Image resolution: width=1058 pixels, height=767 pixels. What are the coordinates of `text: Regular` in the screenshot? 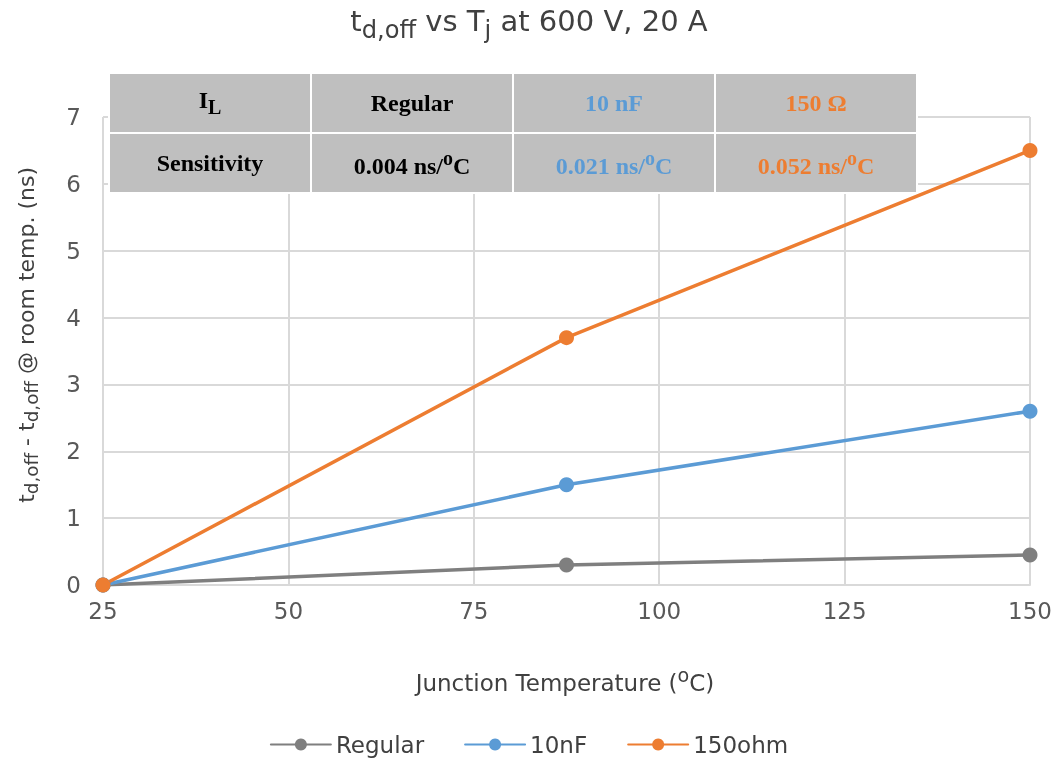 It's located at (412, 102).